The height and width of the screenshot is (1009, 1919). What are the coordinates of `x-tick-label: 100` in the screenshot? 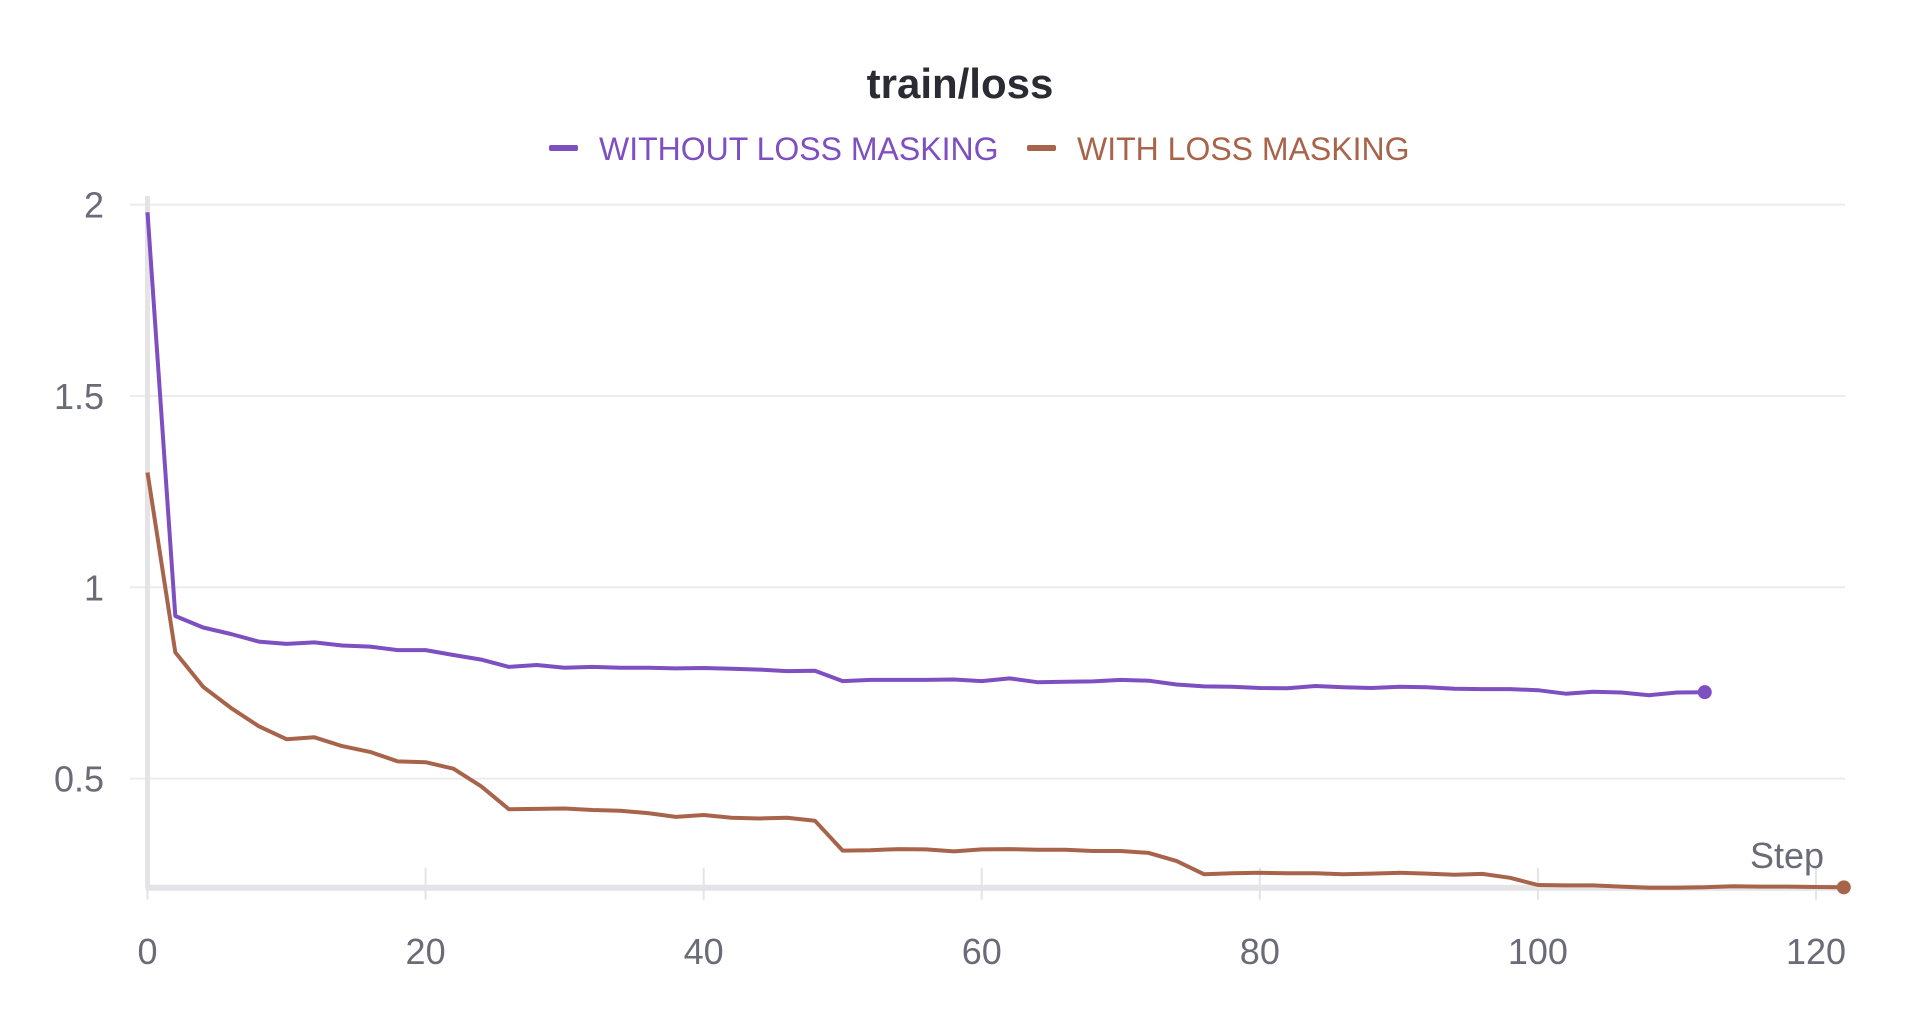 It's located at (1538, 951).